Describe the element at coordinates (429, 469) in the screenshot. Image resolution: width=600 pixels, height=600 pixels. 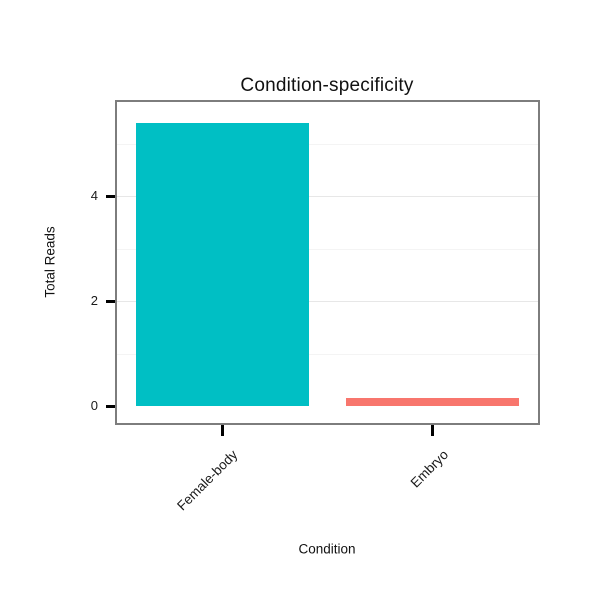
I see `x-tick-label-embryo: Embryo` at that location.